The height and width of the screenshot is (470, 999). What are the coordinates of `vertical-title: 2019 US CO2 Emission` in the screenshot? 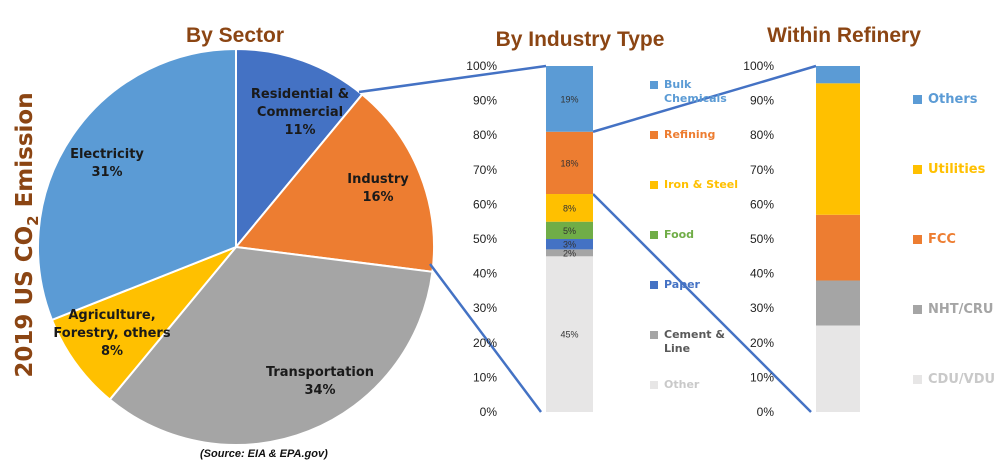 It's located at (27, 234).